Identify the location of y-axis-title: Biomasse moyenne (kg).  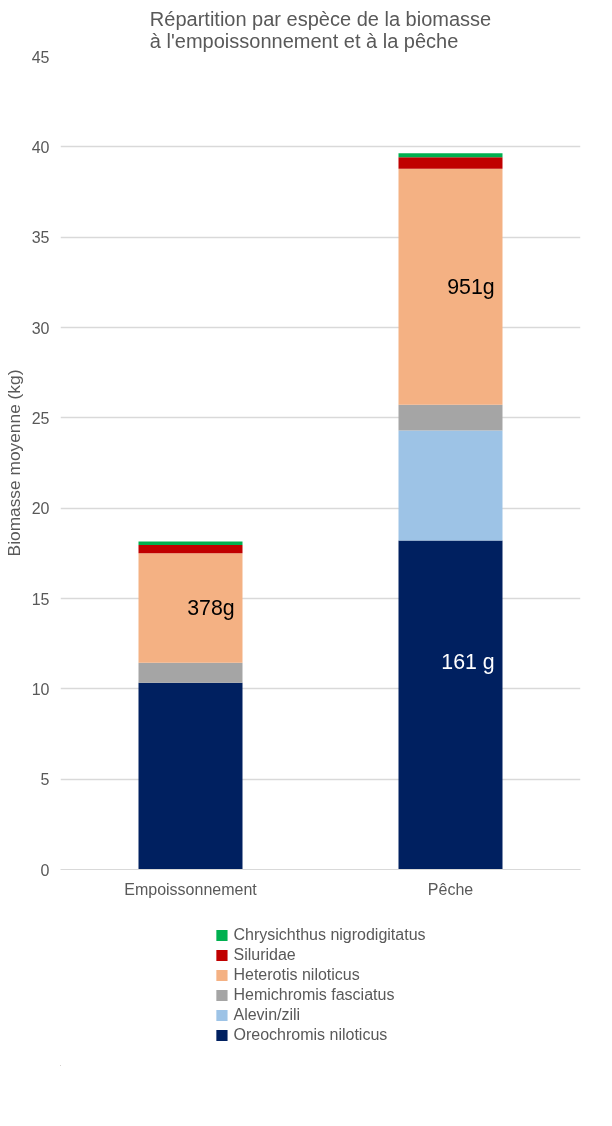
(13, 463).